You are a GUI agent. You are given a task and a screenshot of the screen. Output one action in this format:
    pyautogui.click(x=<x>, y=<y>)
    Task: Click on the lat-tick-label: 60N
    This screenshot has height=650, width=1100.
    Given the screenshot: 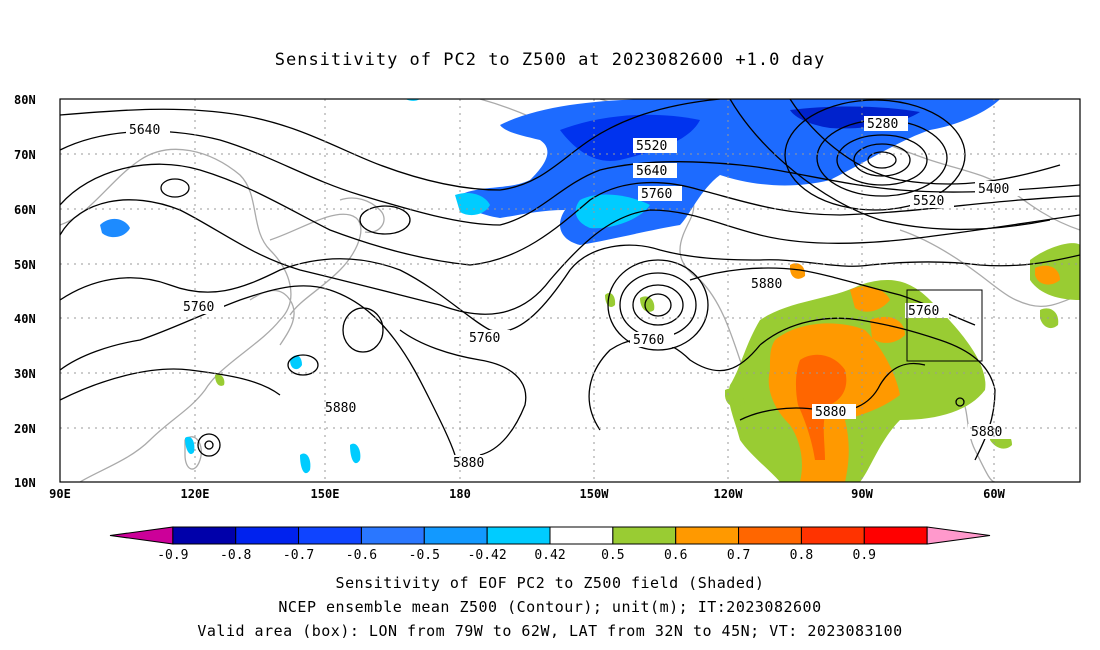 What is the action you would take?
    pyautogui.click(x=25, y=210)
    